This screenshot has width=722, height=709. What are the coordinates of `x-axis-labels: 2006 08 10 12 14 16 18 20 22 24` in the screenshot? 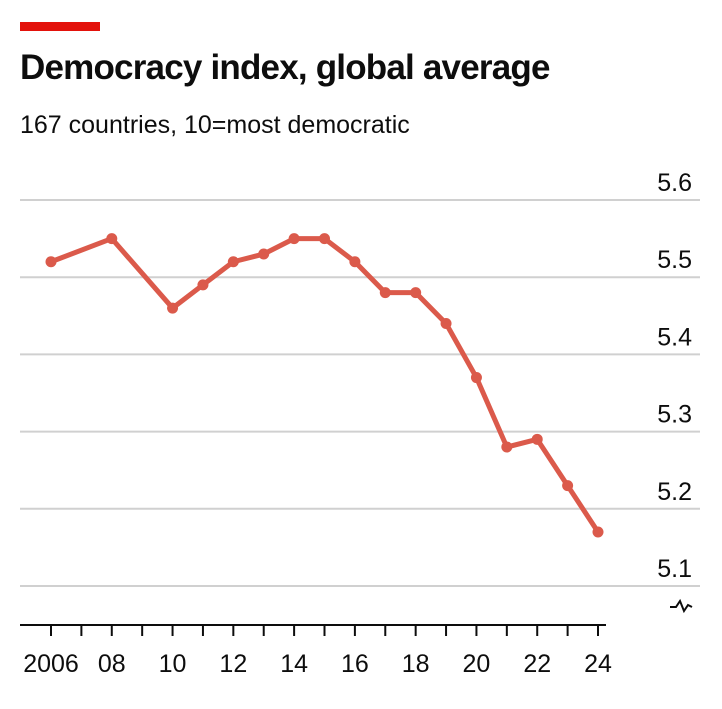 It's located at (317, 664).